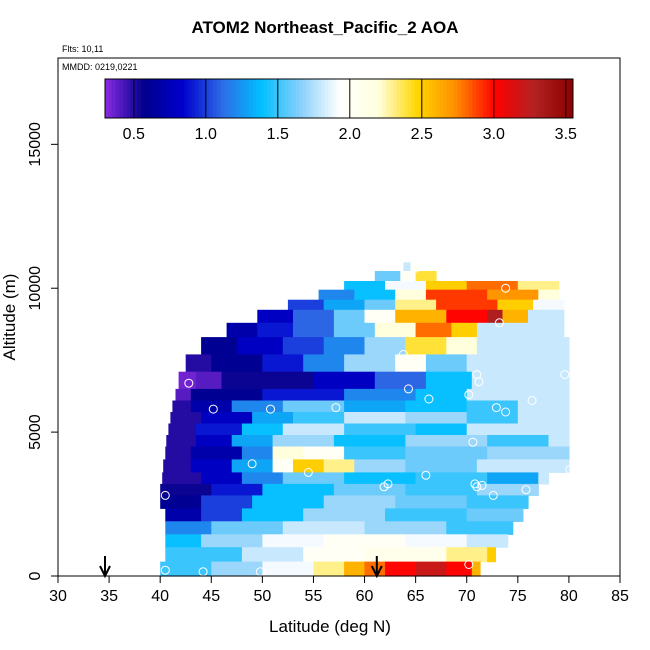  I want to click on y-tick-label: 15000, so click(35, 144).